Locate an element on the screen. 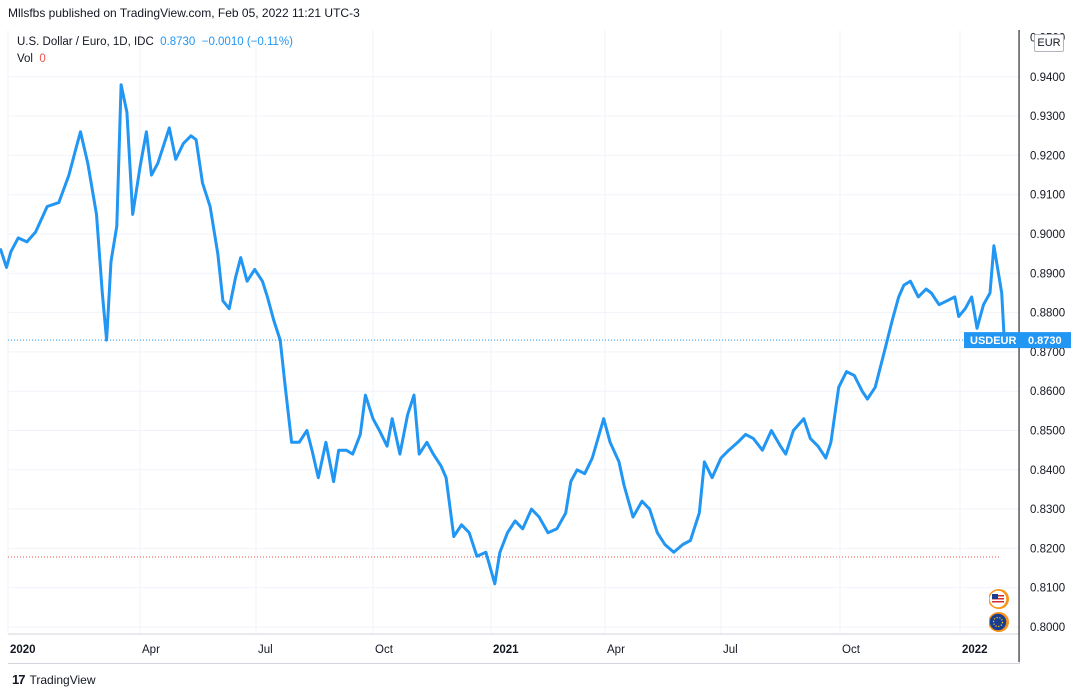 The height and width of the screenshot is (698, 1086). y-tick-label: 0.8700 is located at coordinates (1047, 353).